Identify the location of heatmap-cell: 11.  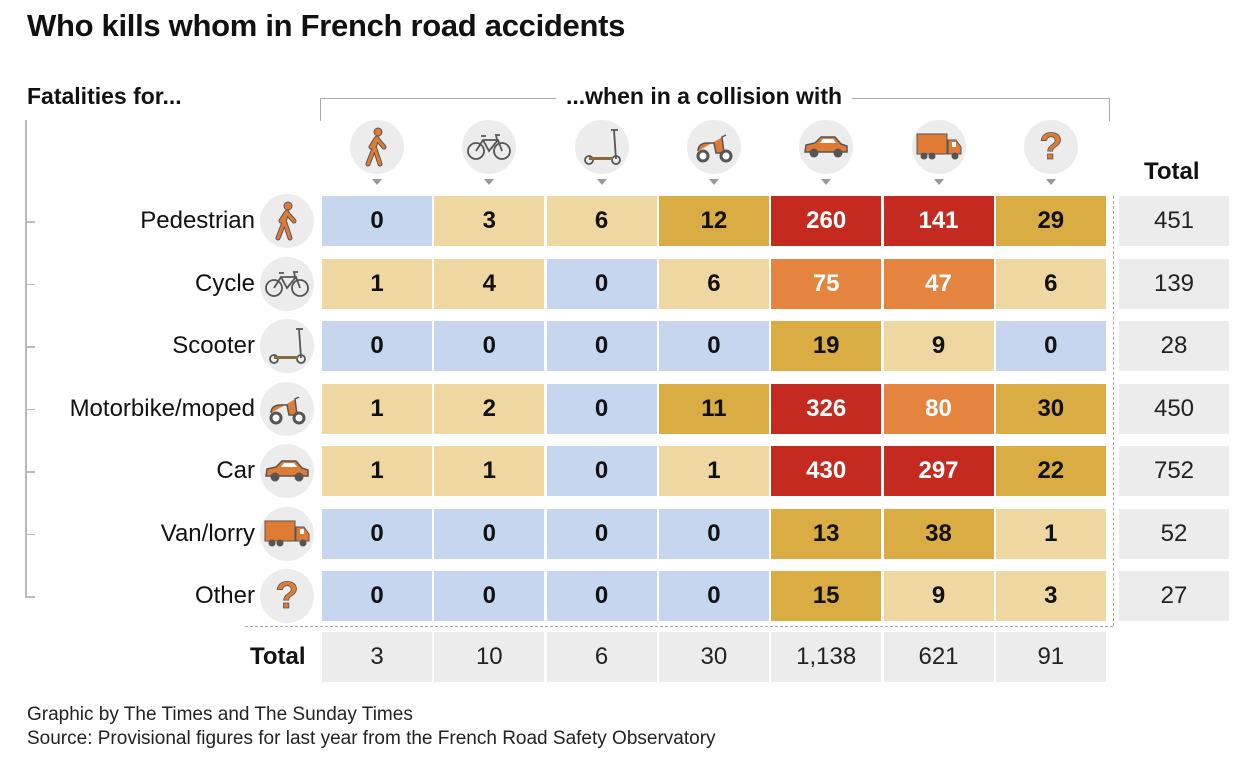
(713, 408).